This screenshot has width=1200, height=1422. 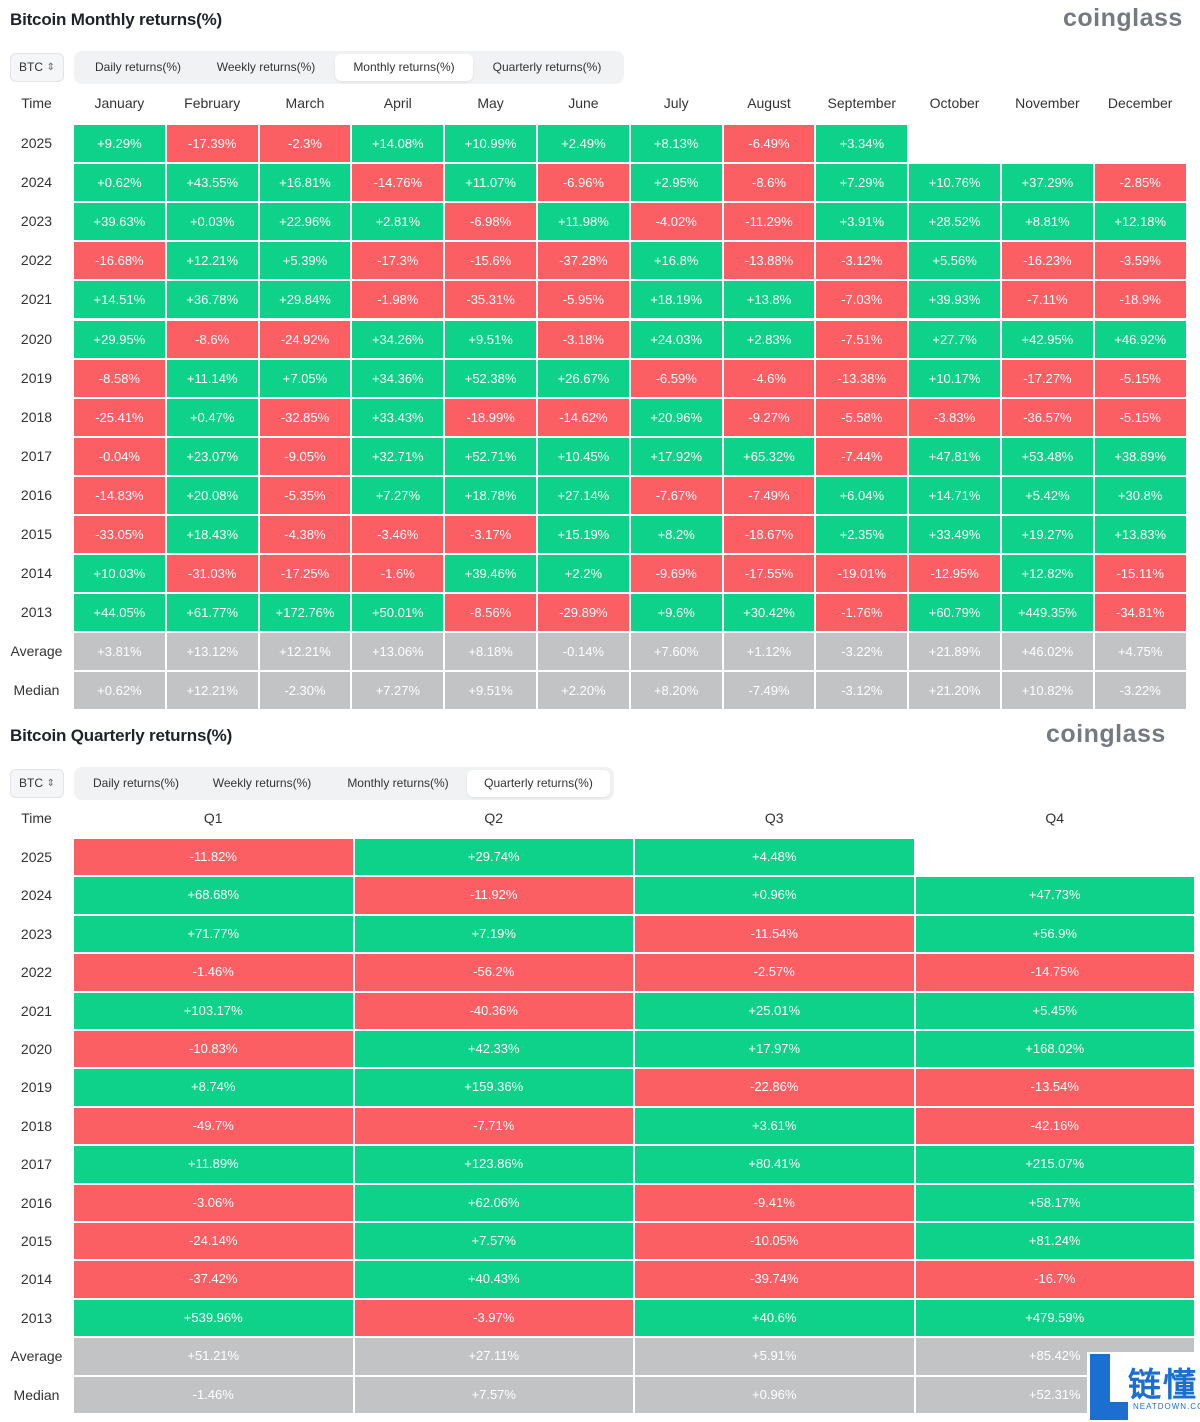 What do you see at coordinates (1140, 691) in the screenshot?
I see `summary-cell: -3.22%` at bounding box center [1140, 691].